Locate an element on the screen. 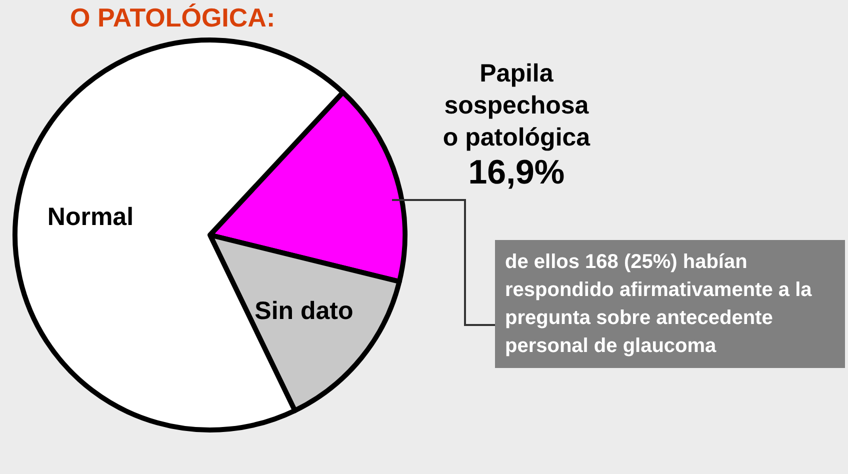 This screenshot has width=848, height=474. data-label: 16,9% is located at coordinates (516, 173).